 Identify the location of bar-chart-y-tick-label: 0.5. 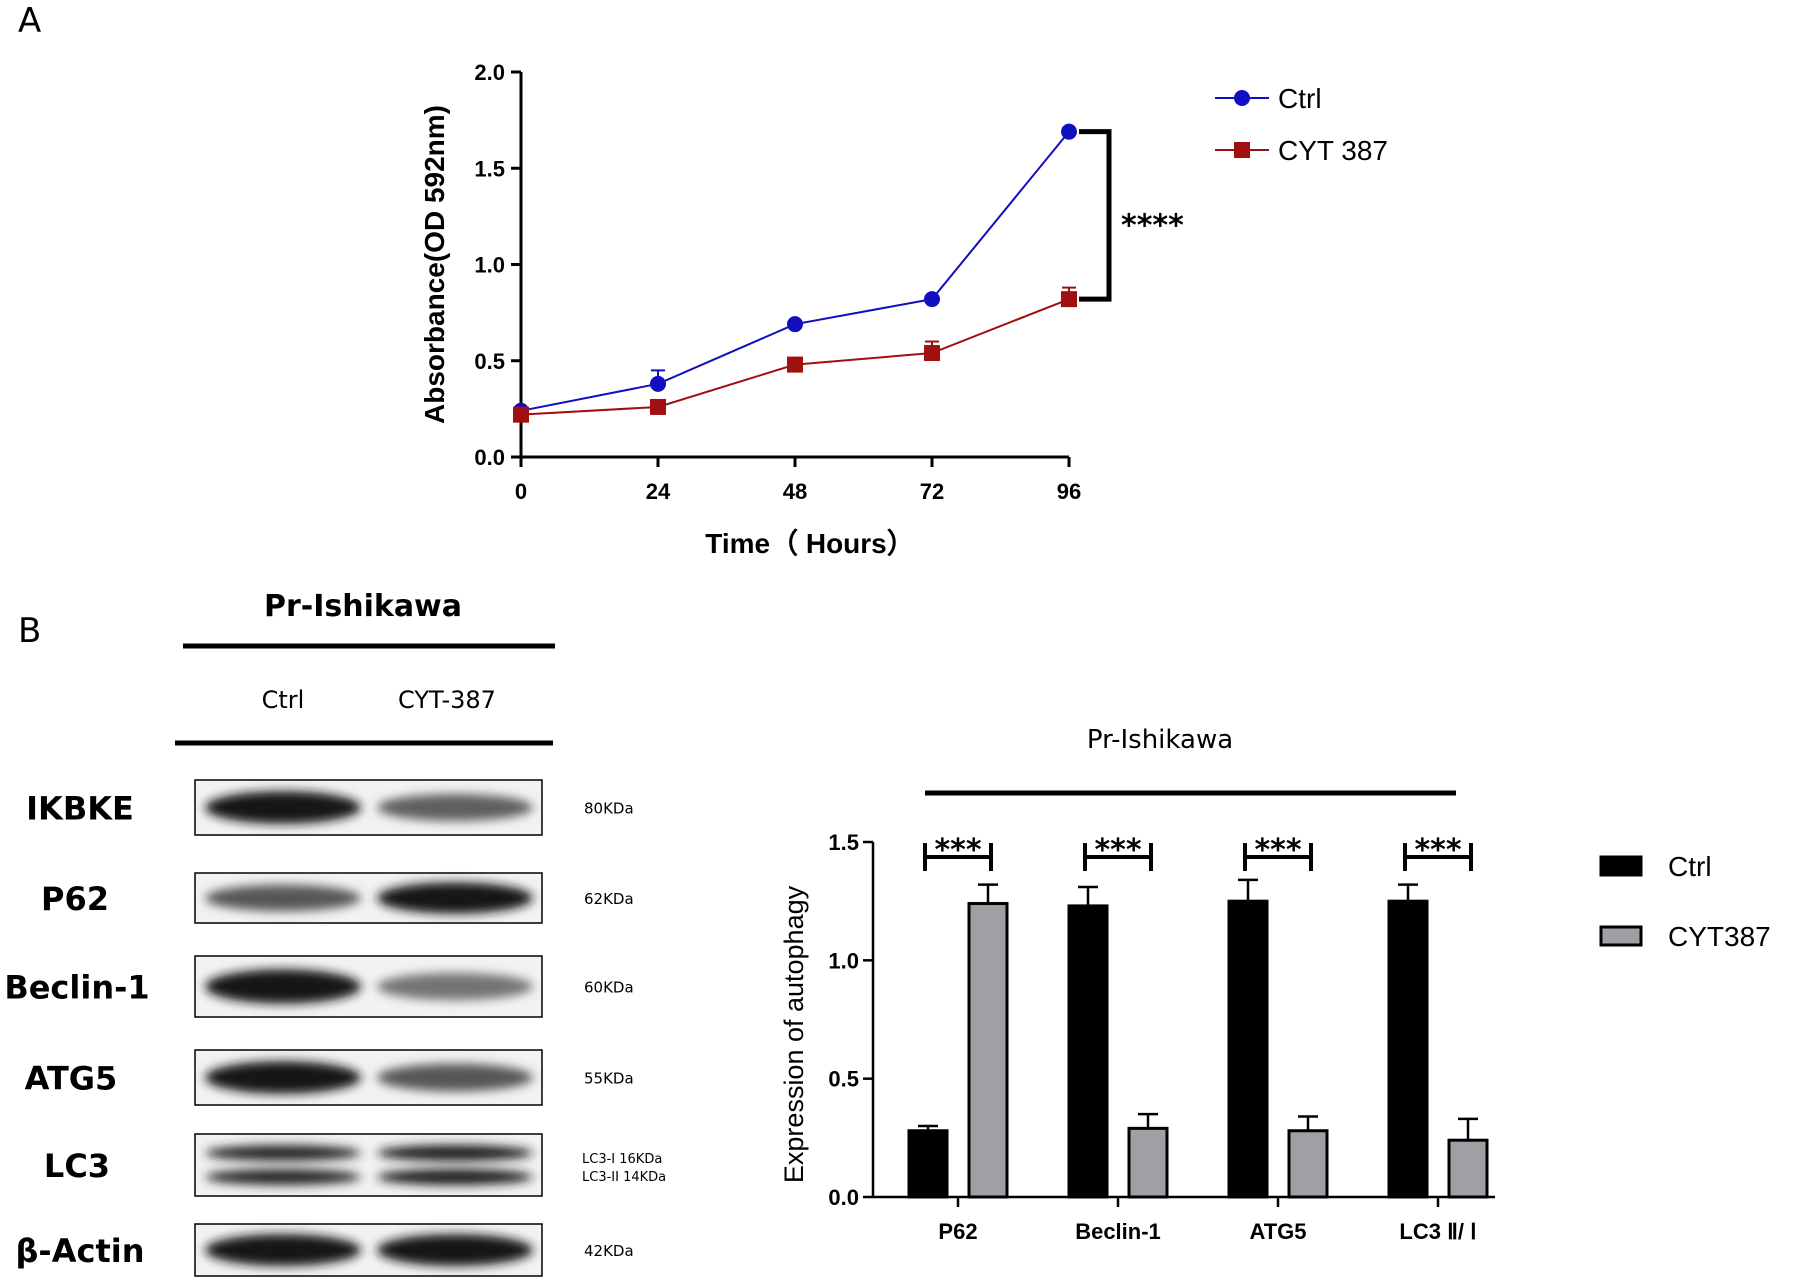
(843, 1079).